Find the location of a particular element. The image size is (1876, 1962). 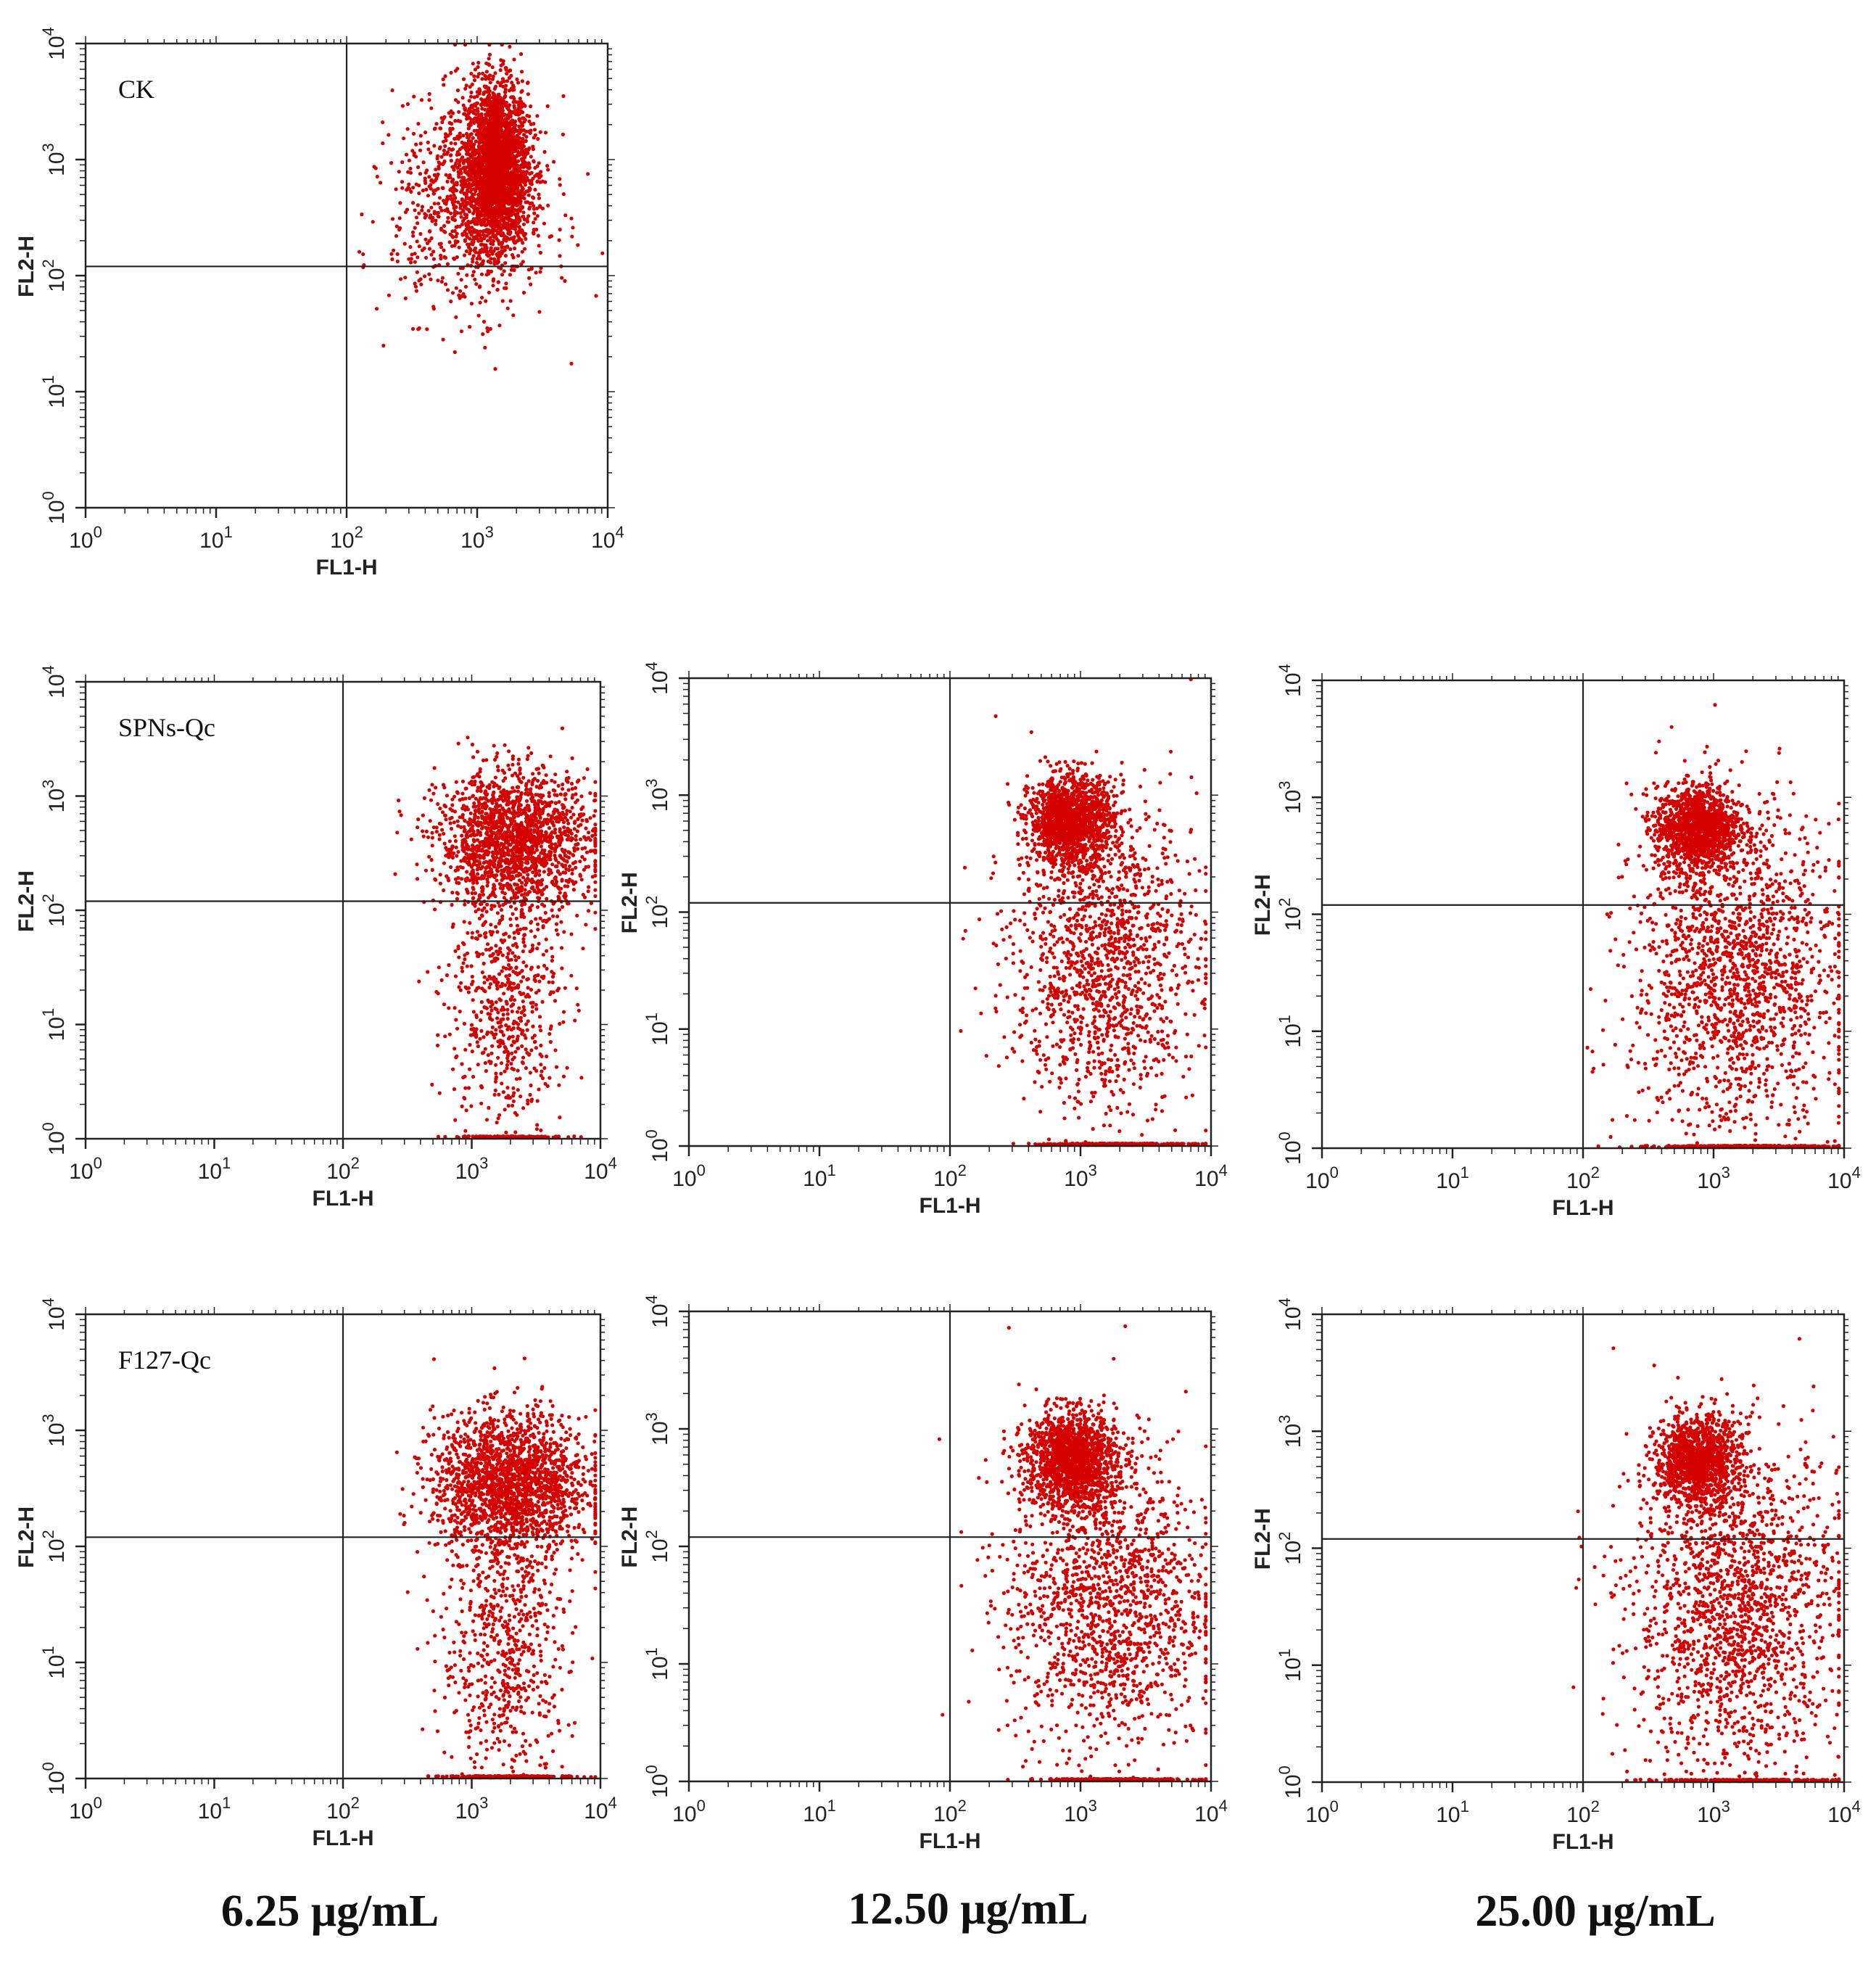

x-tick-label: 100 is located at coordinates (85, 538).